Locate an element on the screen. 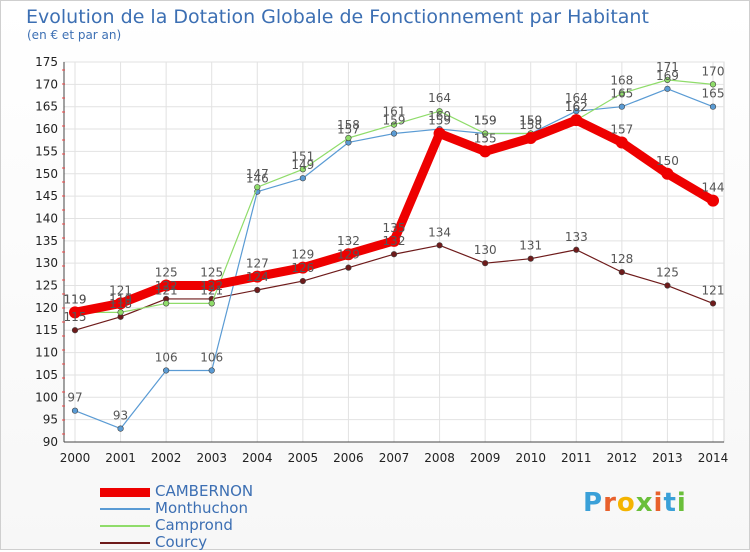 This screenshot has width=750, height=552. data-label-camprond: 121 is located at coordinates (166, 290).